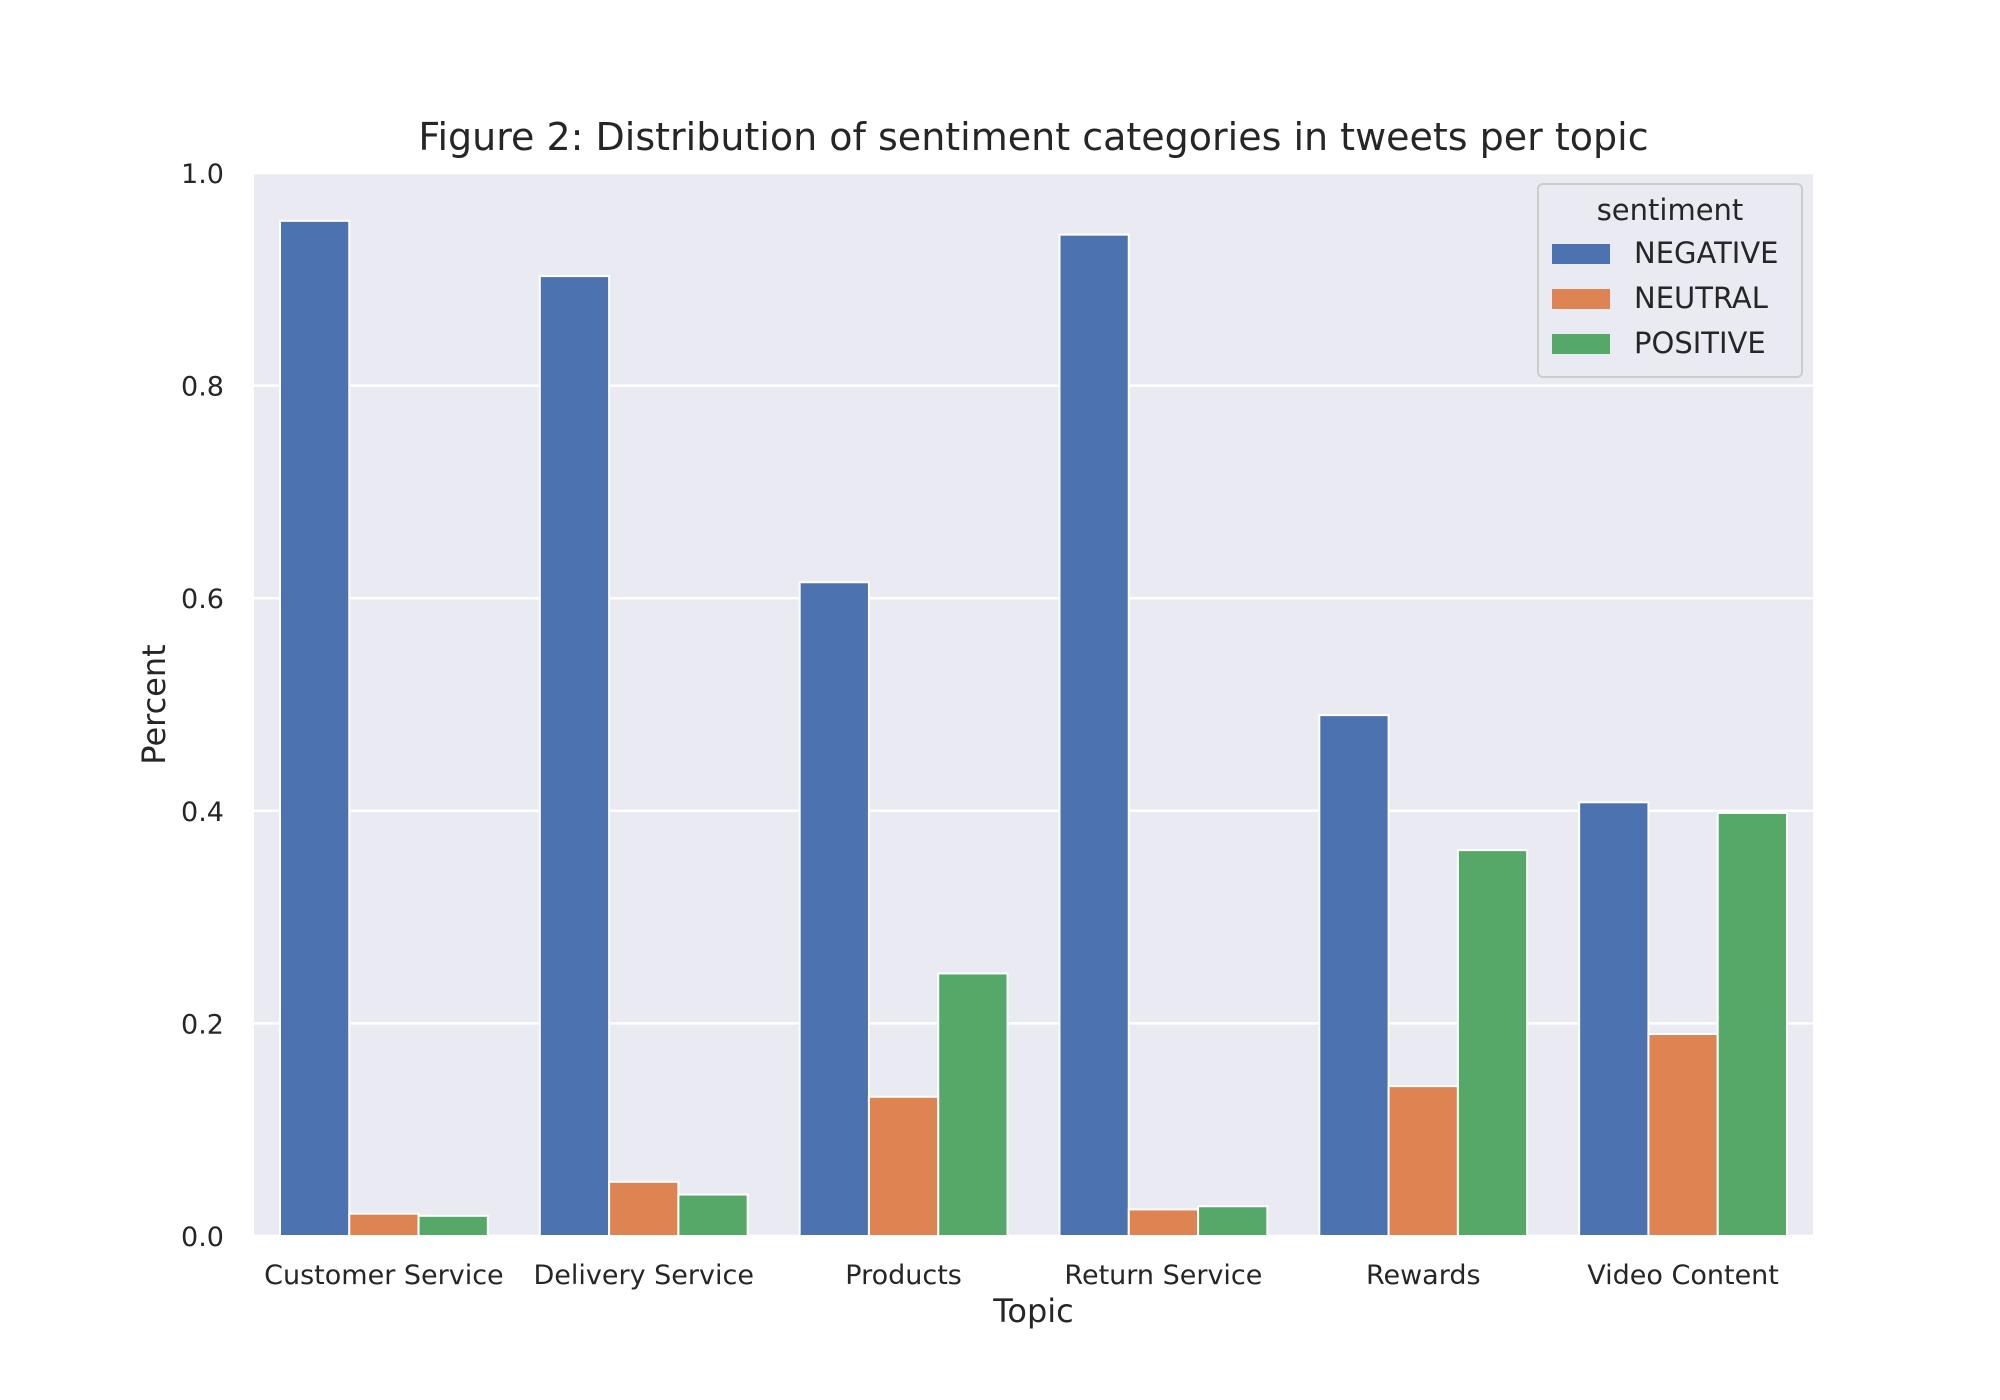  What do you see at coordinates (1670, 210) in the screenshot?
I see `legend-title: sentiment` at bounding box center [1670, 210].